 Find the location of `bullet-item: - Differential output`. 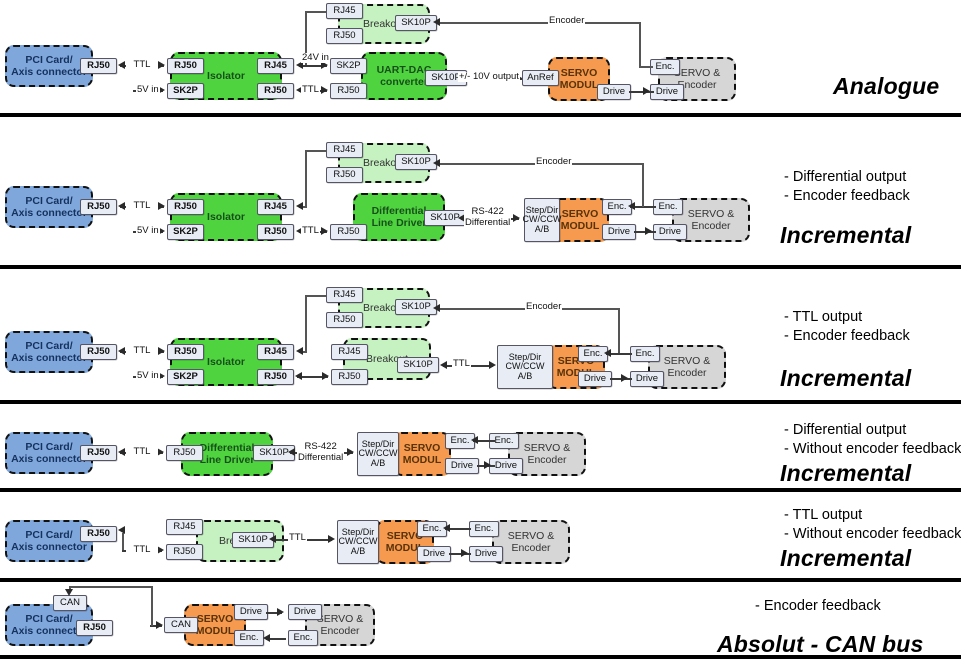

bullet-item: - Differential output is located at coordinates (845, 177).